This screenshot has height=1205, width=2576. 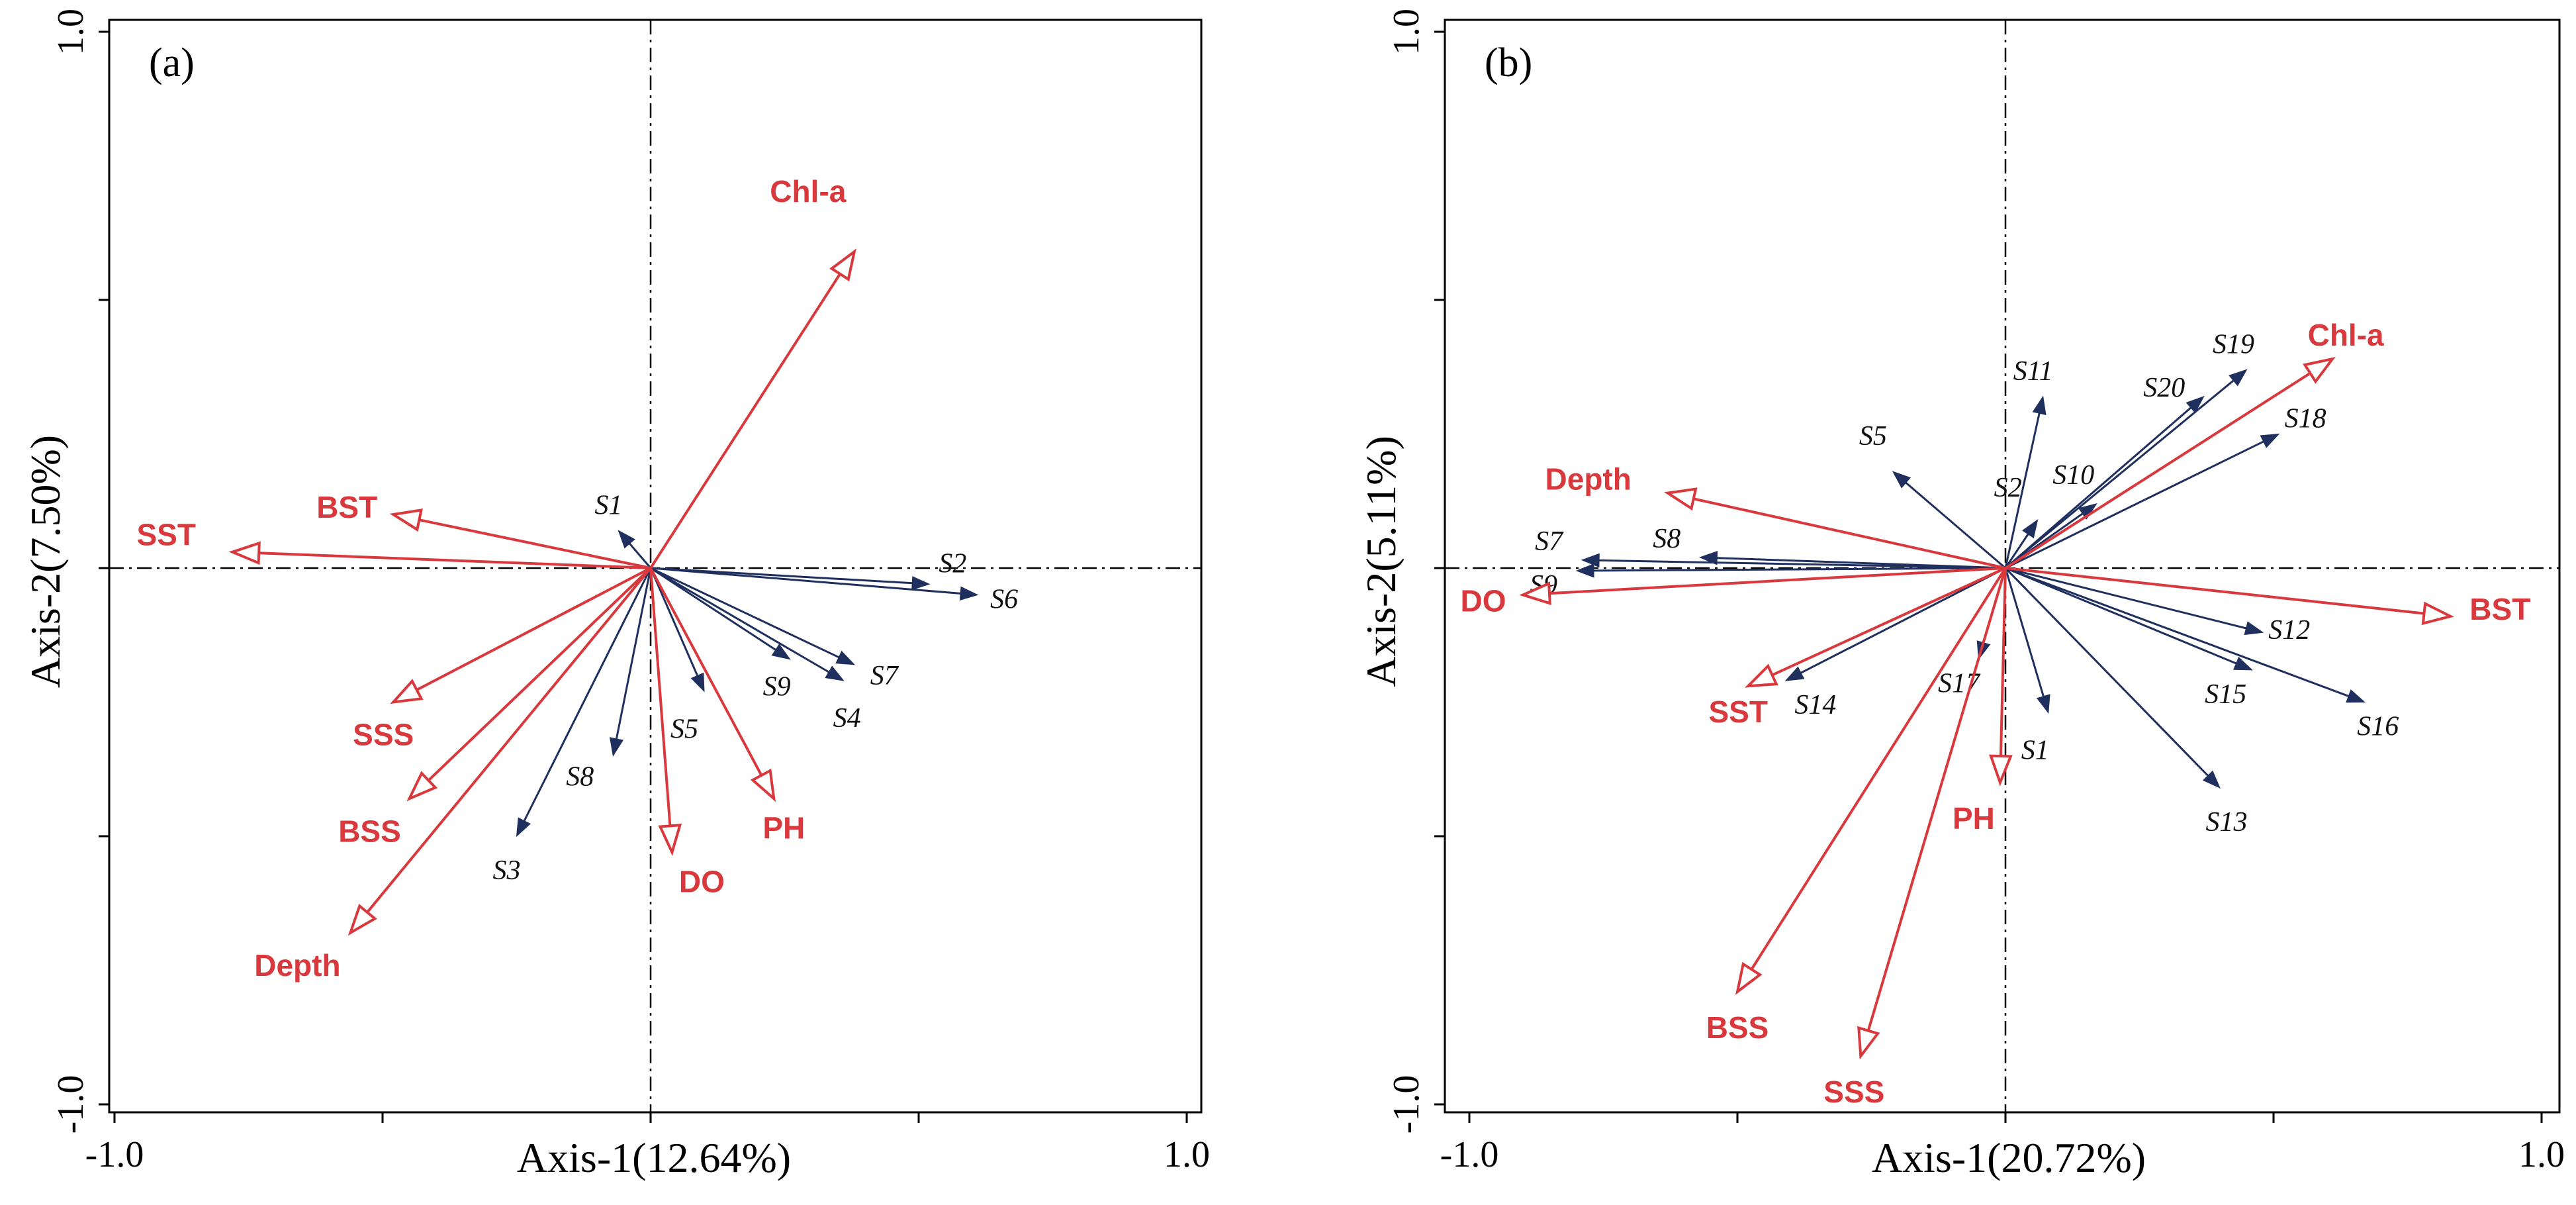 What do you see at coordinates (2254, 628) in the screenshot?
I see `species-arrowhead-s12` at bounding box center [2254, 628].